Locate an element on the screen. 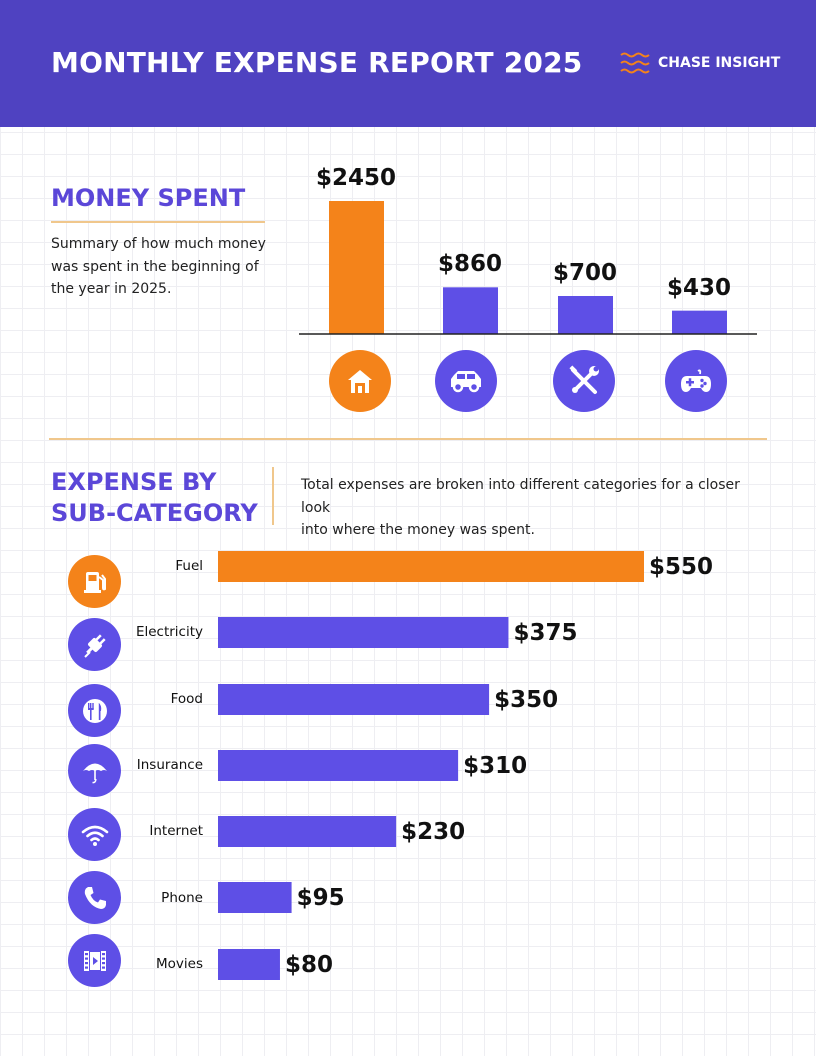 The width and height of the screenshot is (816, 1056). fork-knife-icon is located at coordinates (95, 711).